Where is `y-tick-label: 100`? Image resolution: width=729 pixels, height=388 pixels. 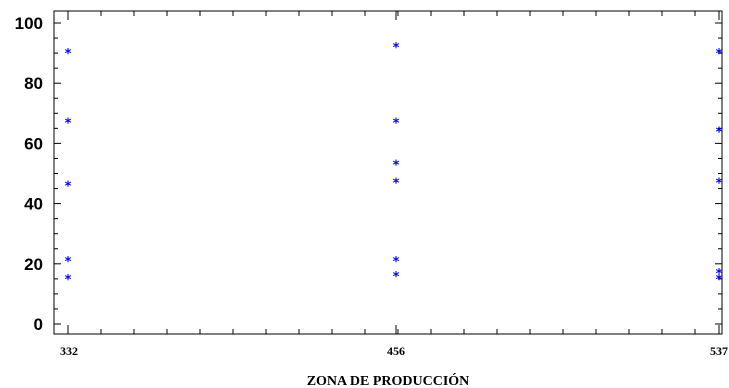
y-tick-label: 100 is located at coordinates (29, 23).